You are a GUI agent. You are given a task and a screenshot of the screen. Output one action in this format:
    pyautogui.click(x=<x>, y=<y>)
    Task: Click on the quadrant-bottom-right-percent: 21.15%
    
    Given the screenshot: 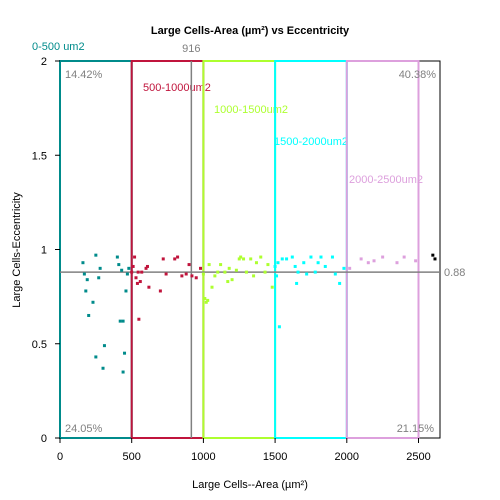 What is the action you would take?
    pyautogui.click(x=416, y=429)
    